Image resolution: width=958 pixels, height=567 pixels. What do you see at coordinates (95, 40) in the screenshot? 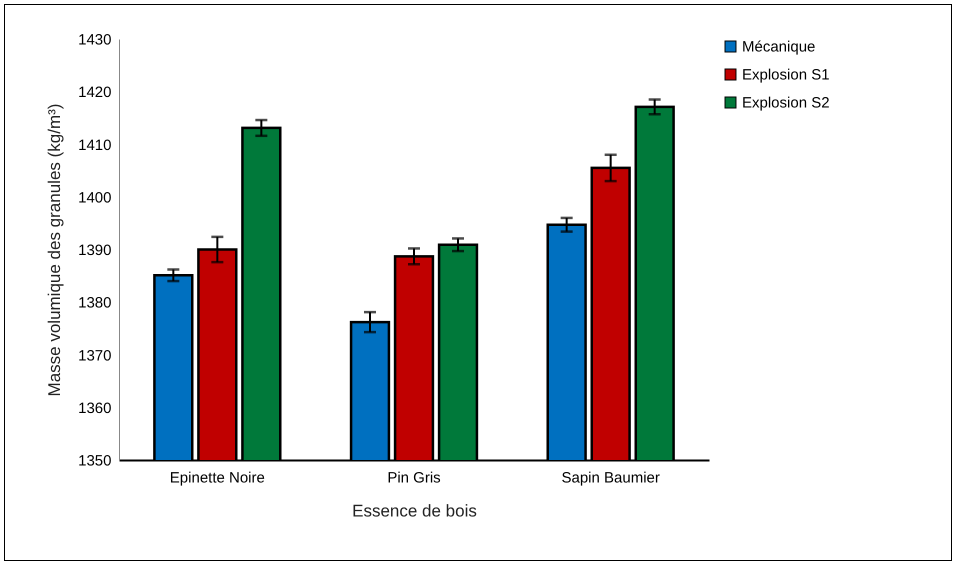
I see `y-tick-label: 1430` at bounding box center [95, 40].